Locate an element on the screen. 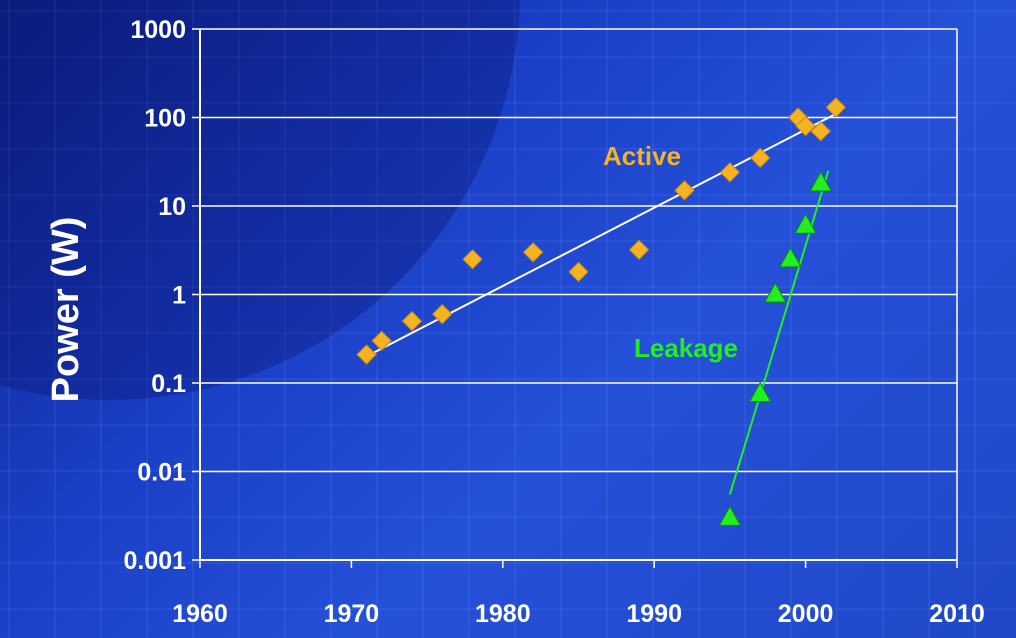 This screenshot has height=638, width=1016. x-tick-label: 1990 is located at coordinates (654, 614).